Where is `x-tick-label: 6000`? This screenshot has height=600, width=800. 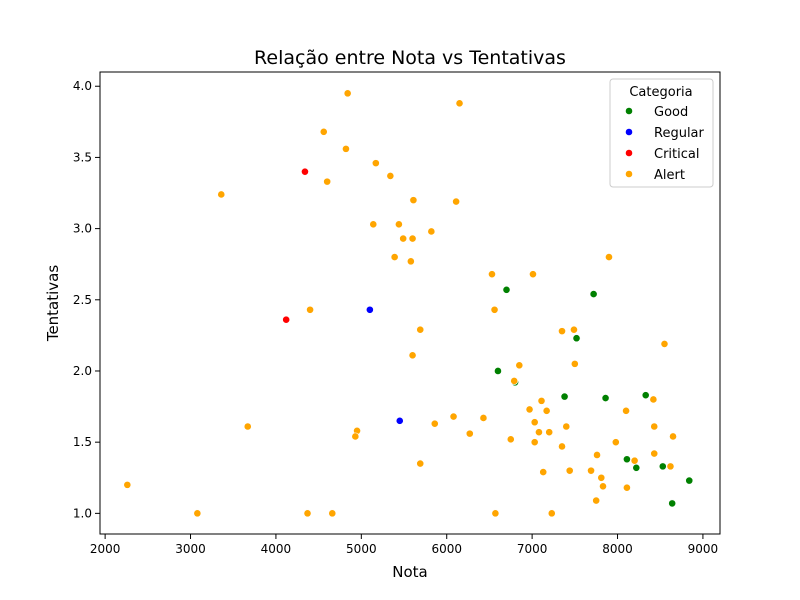
x-tick-label: 6000 is located at coordinates (446, 549).